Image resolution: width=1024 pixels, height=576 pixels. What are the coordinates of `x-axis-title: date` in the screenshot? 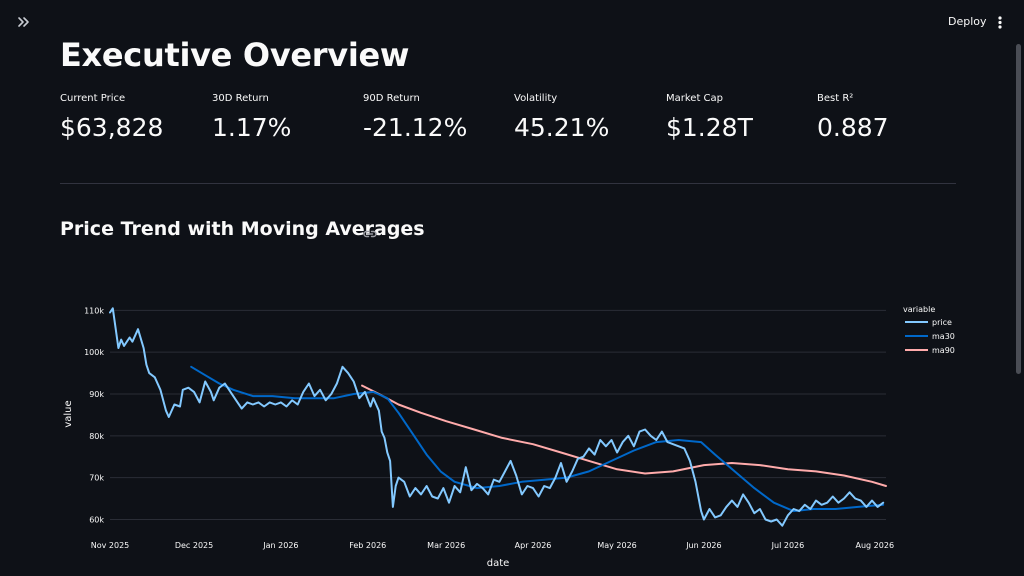 It's located at (498, 563).